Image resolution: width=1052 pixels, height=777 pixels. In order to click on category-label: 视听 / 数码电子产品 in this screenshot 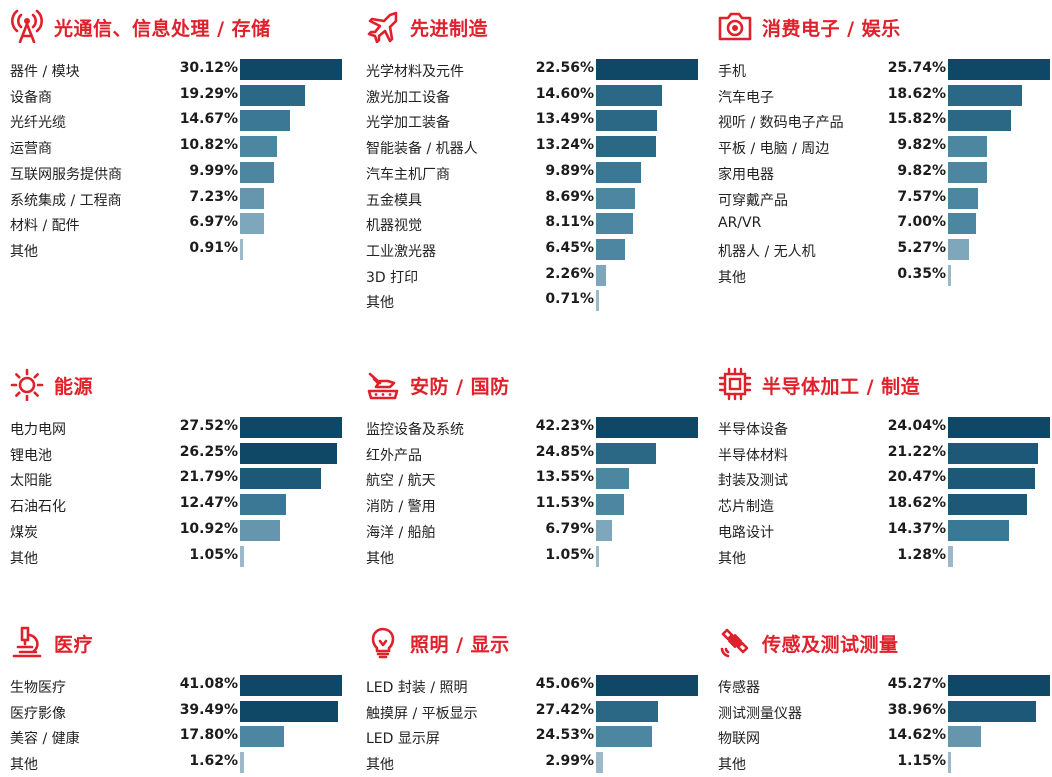, I will do `click(781, 123)`.